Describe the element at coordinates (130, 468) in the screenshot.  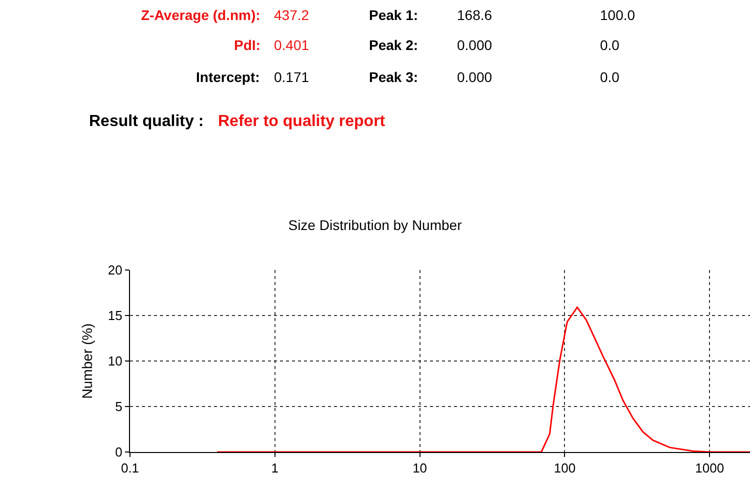
I see `x-tick-label: 0.1` at that location.